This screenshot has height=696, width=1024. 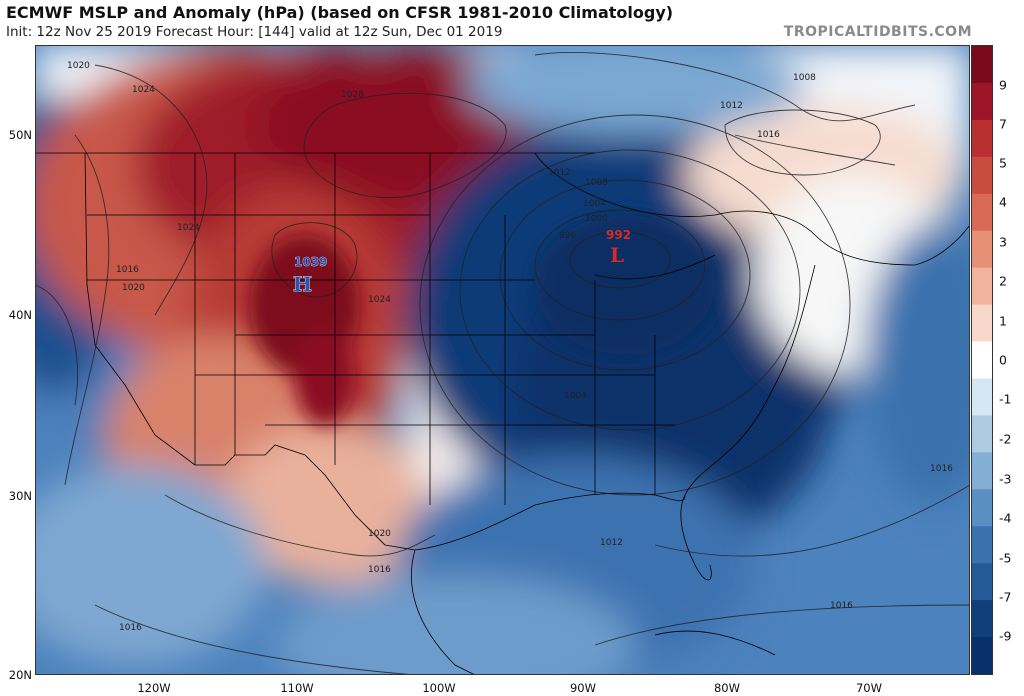 What do you see at coordinates (154, 688) in the screenshot?
I see `lon-label-120w: 120W` at bounding box center [154, 688].